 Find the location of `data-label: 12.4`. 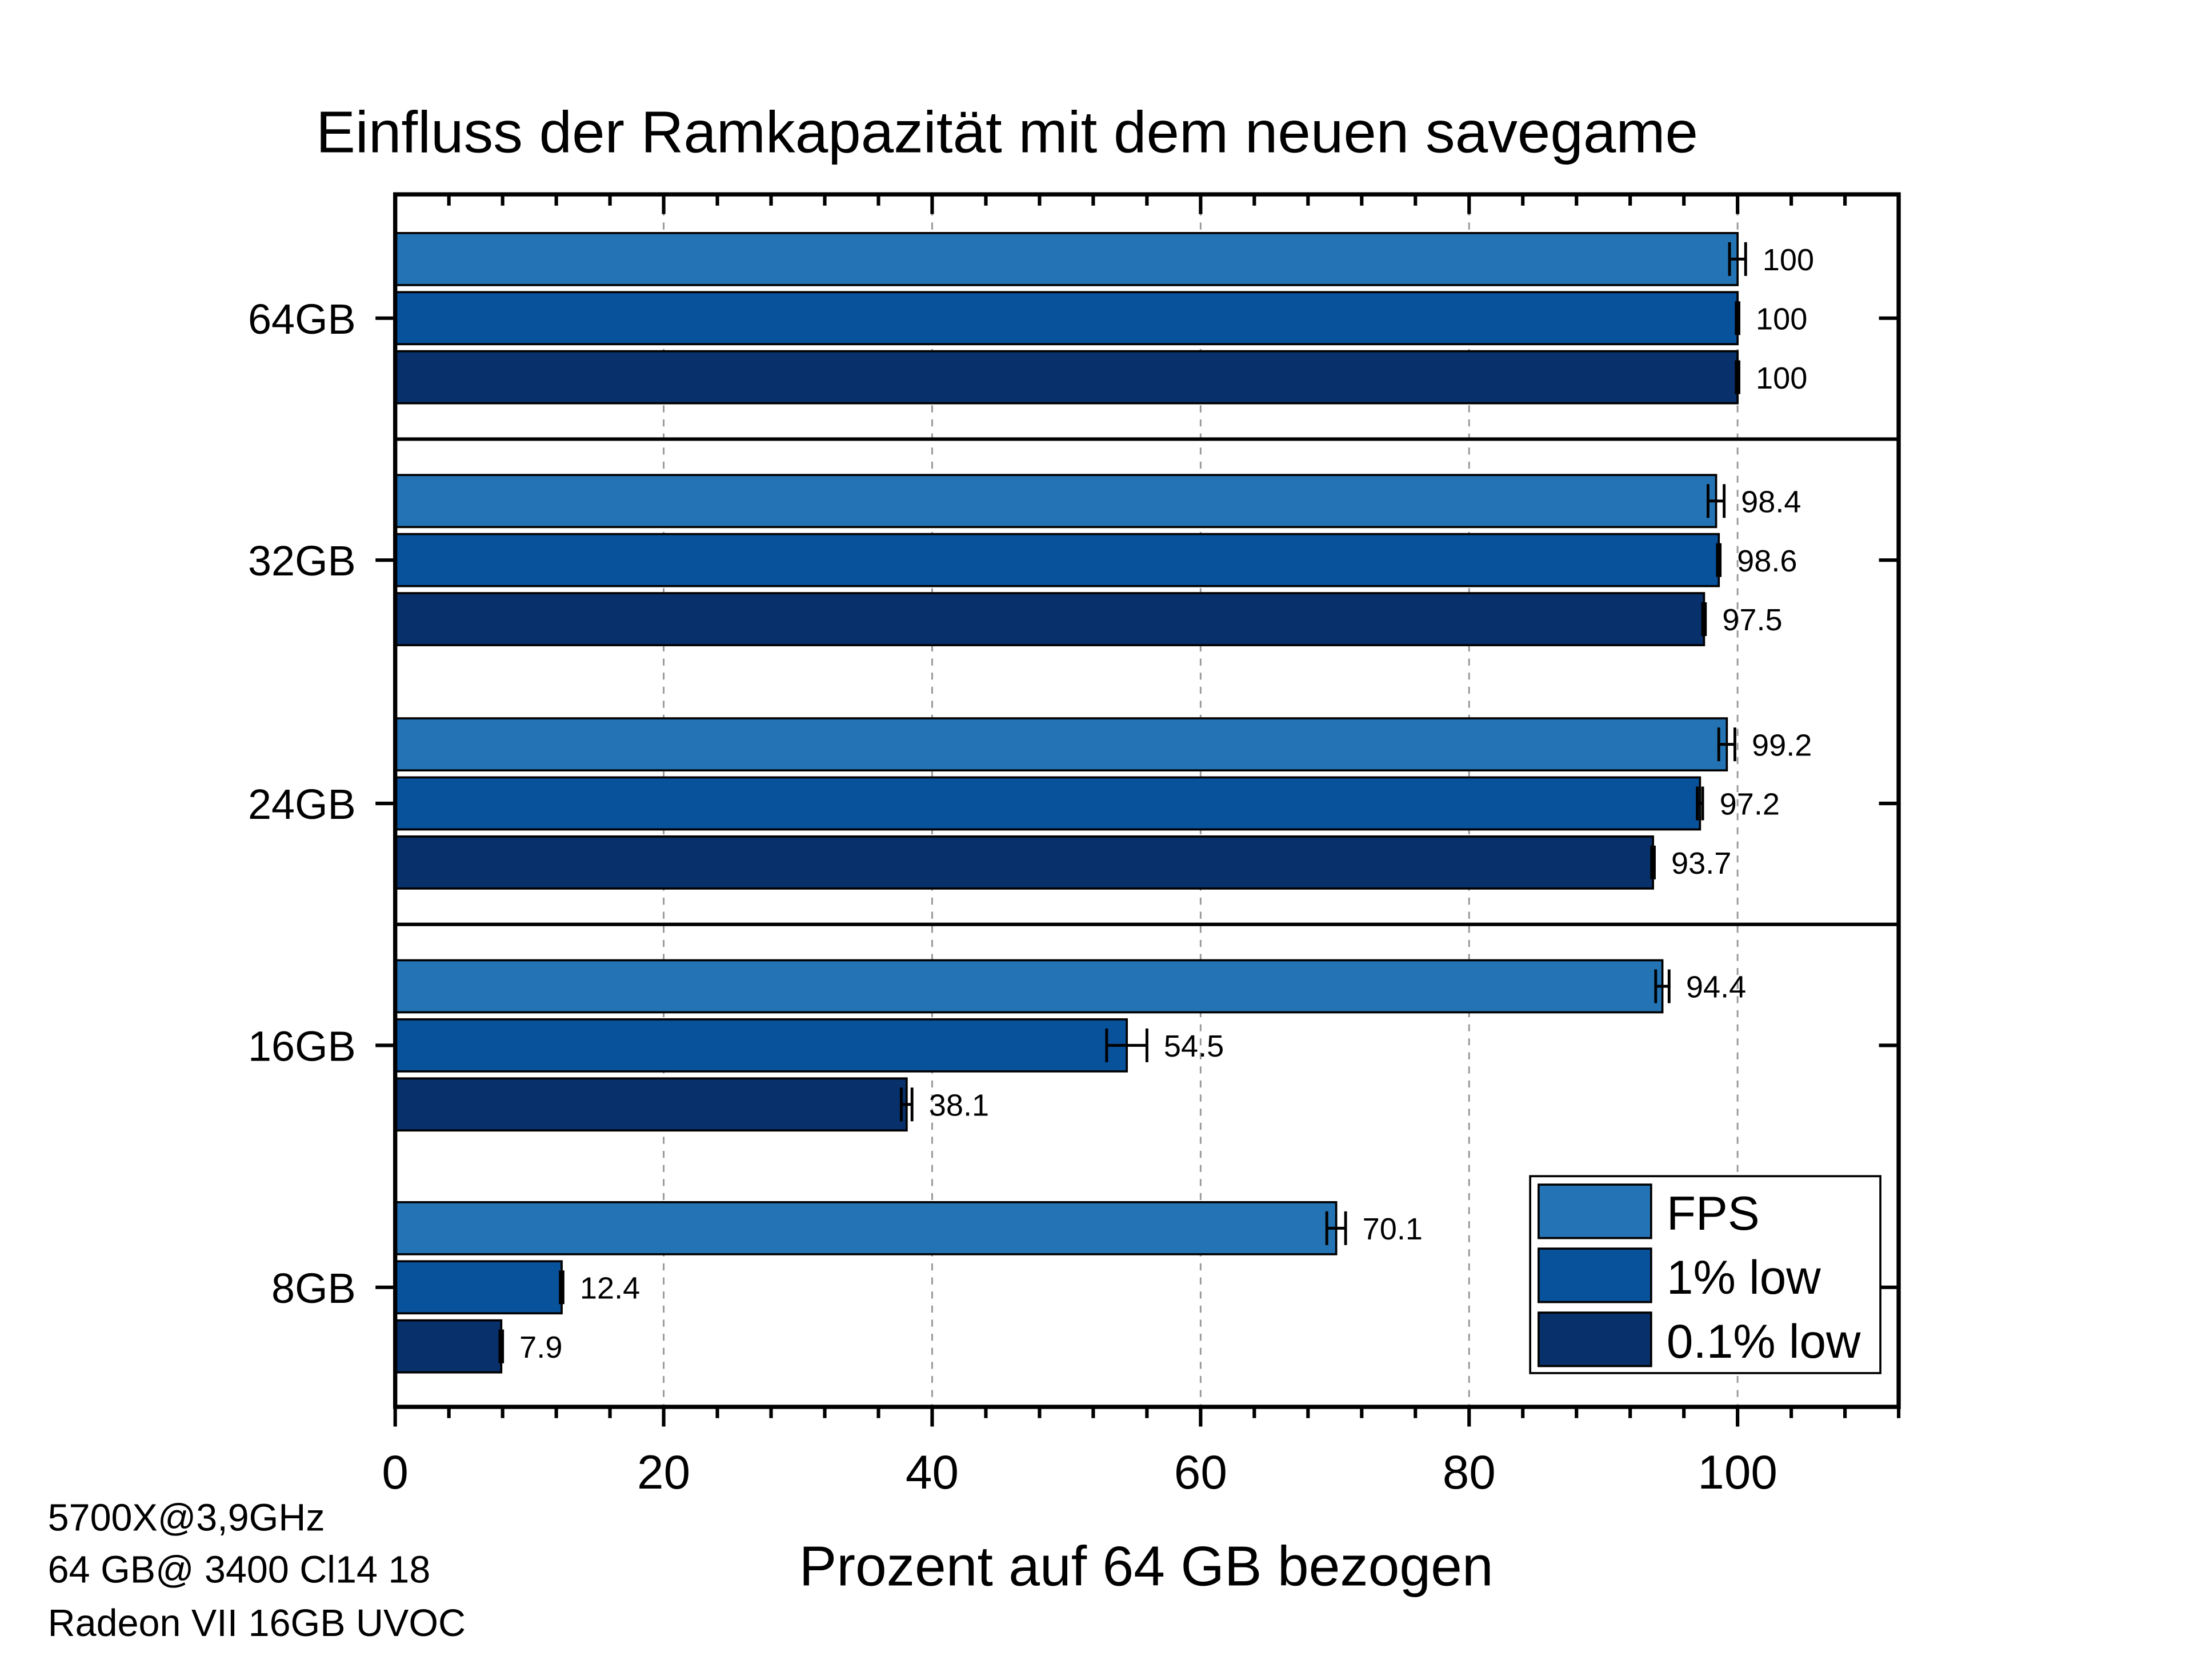

data-label: 12.4 is located at coordinates (610, 1288).